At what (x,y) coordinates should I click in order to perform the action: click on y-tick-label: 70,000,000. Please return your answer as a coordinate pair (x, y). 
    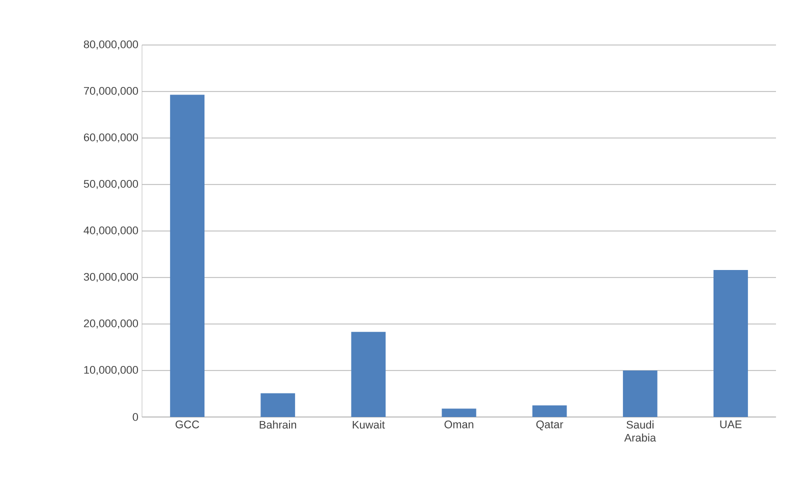
    Looking at the image, I should click on (111, 91).